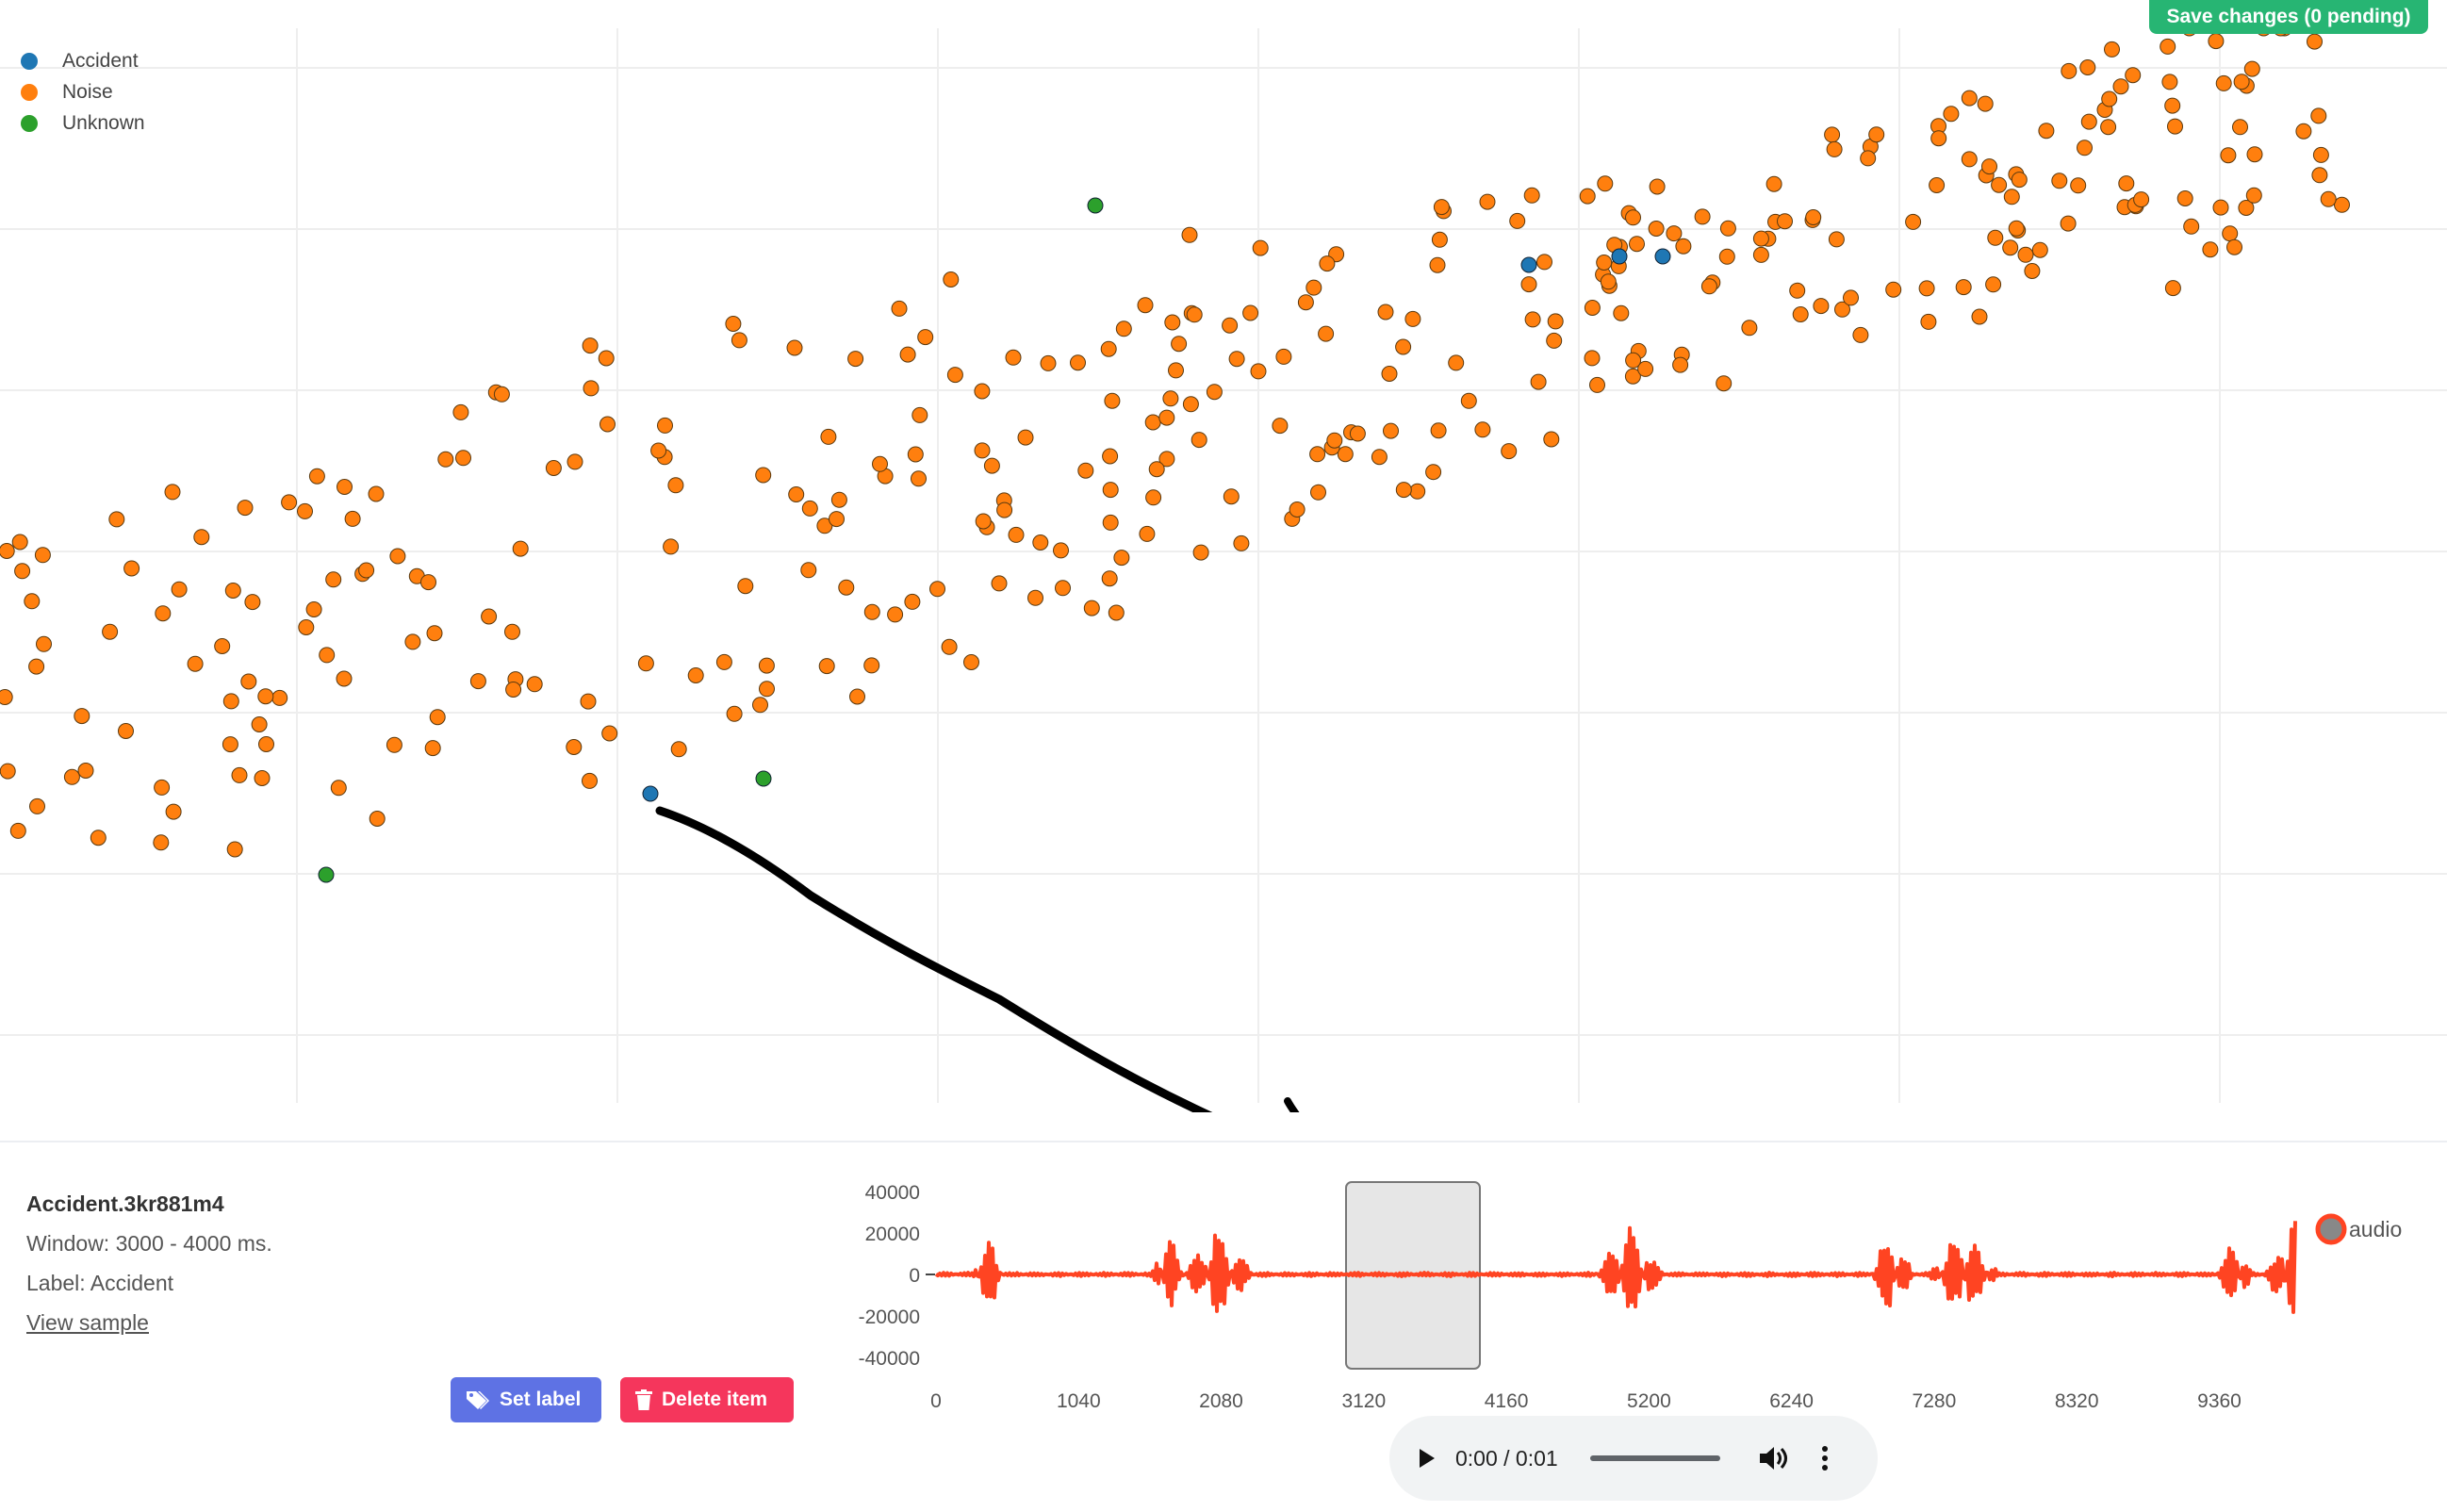 The width and height of the screenshot is (2447, 1512). Describe the element at coordinates (1655, 1458) in the screenshot. I see `audio-progress-track` at that location.